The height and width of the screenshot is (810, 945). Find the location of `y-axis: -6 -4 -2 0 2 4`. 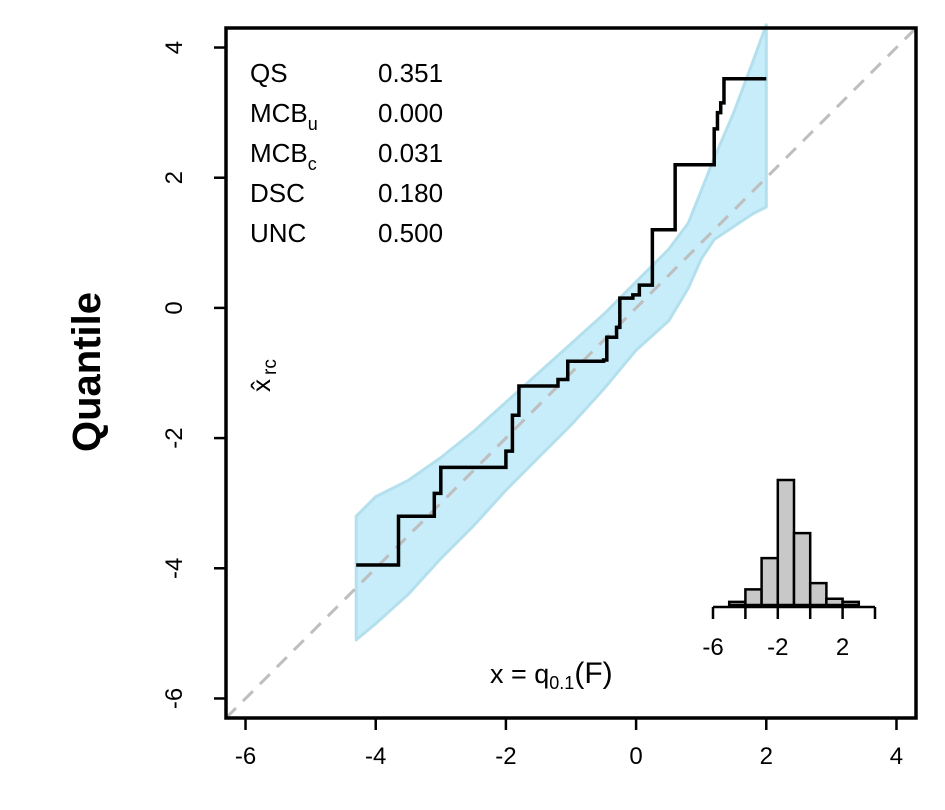

y-axis: -6 -4 -2 0 2 4 is located at coordinates (193, 375).